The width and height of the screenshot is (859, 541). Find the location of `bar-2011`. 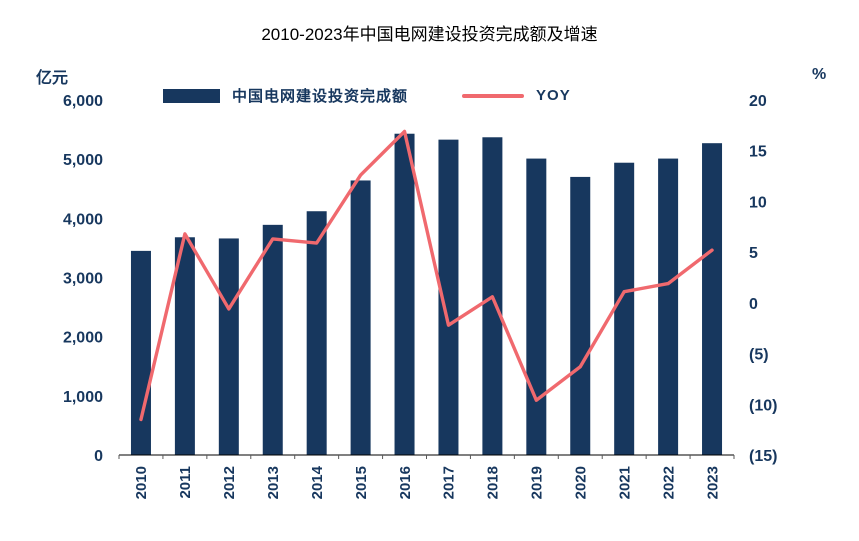

bar-2011 is located at coordinates (184, 346).